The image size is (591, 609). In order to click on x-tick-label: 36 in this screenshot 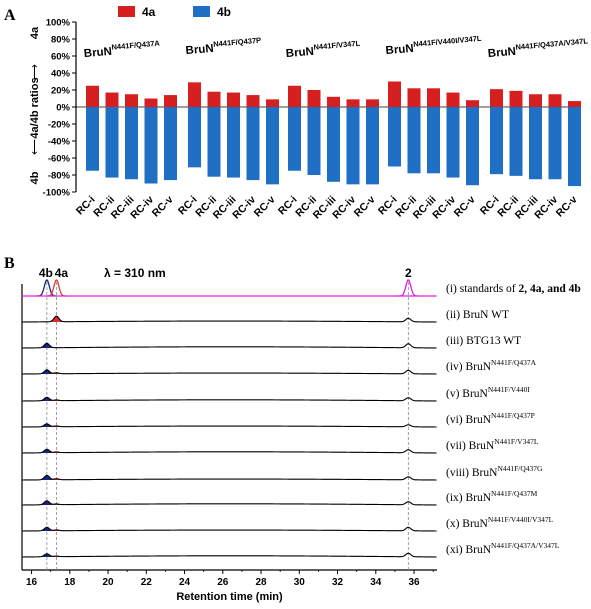, I will do `click(414, 582)`.